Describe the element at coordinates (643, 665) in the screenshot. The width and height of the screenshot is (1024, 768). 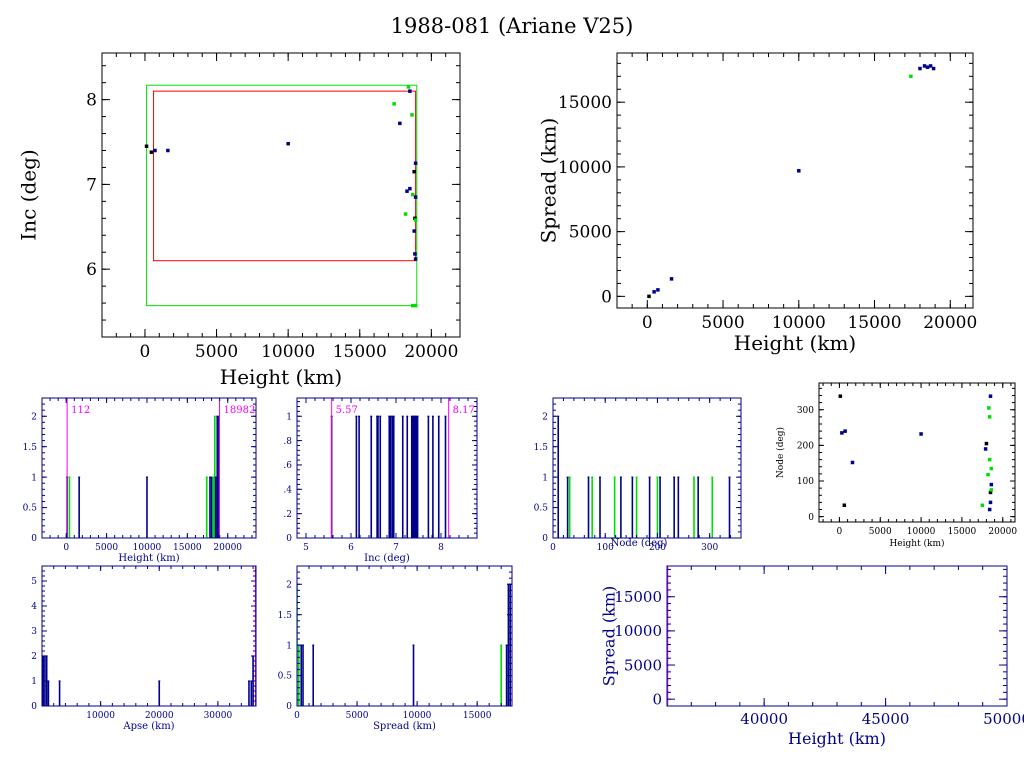
I see `y-tick-label: 5000` at that location.